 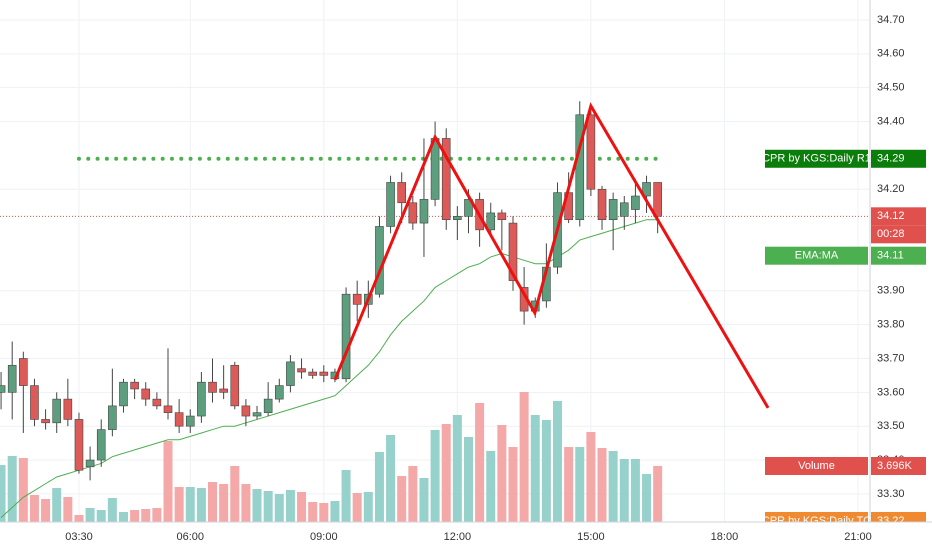 I want to click on y-tick-label: 34.70, so click(x=891, y=20).